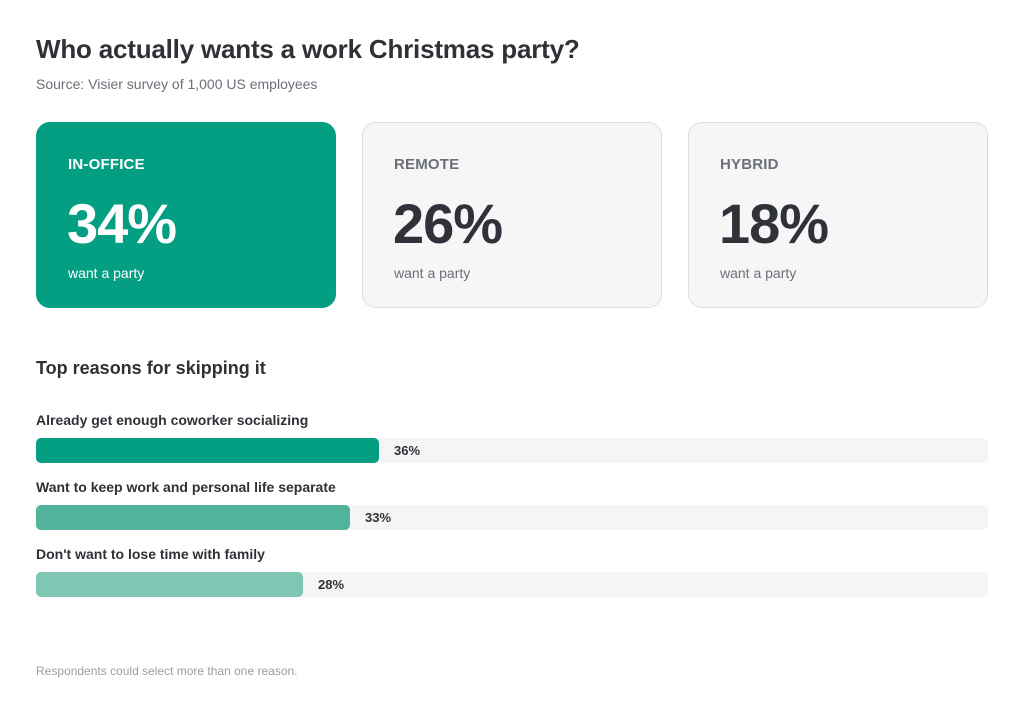 The image size is (1024, 728). I want to click on stat-card-label: HYBRID, so click(749, 164).